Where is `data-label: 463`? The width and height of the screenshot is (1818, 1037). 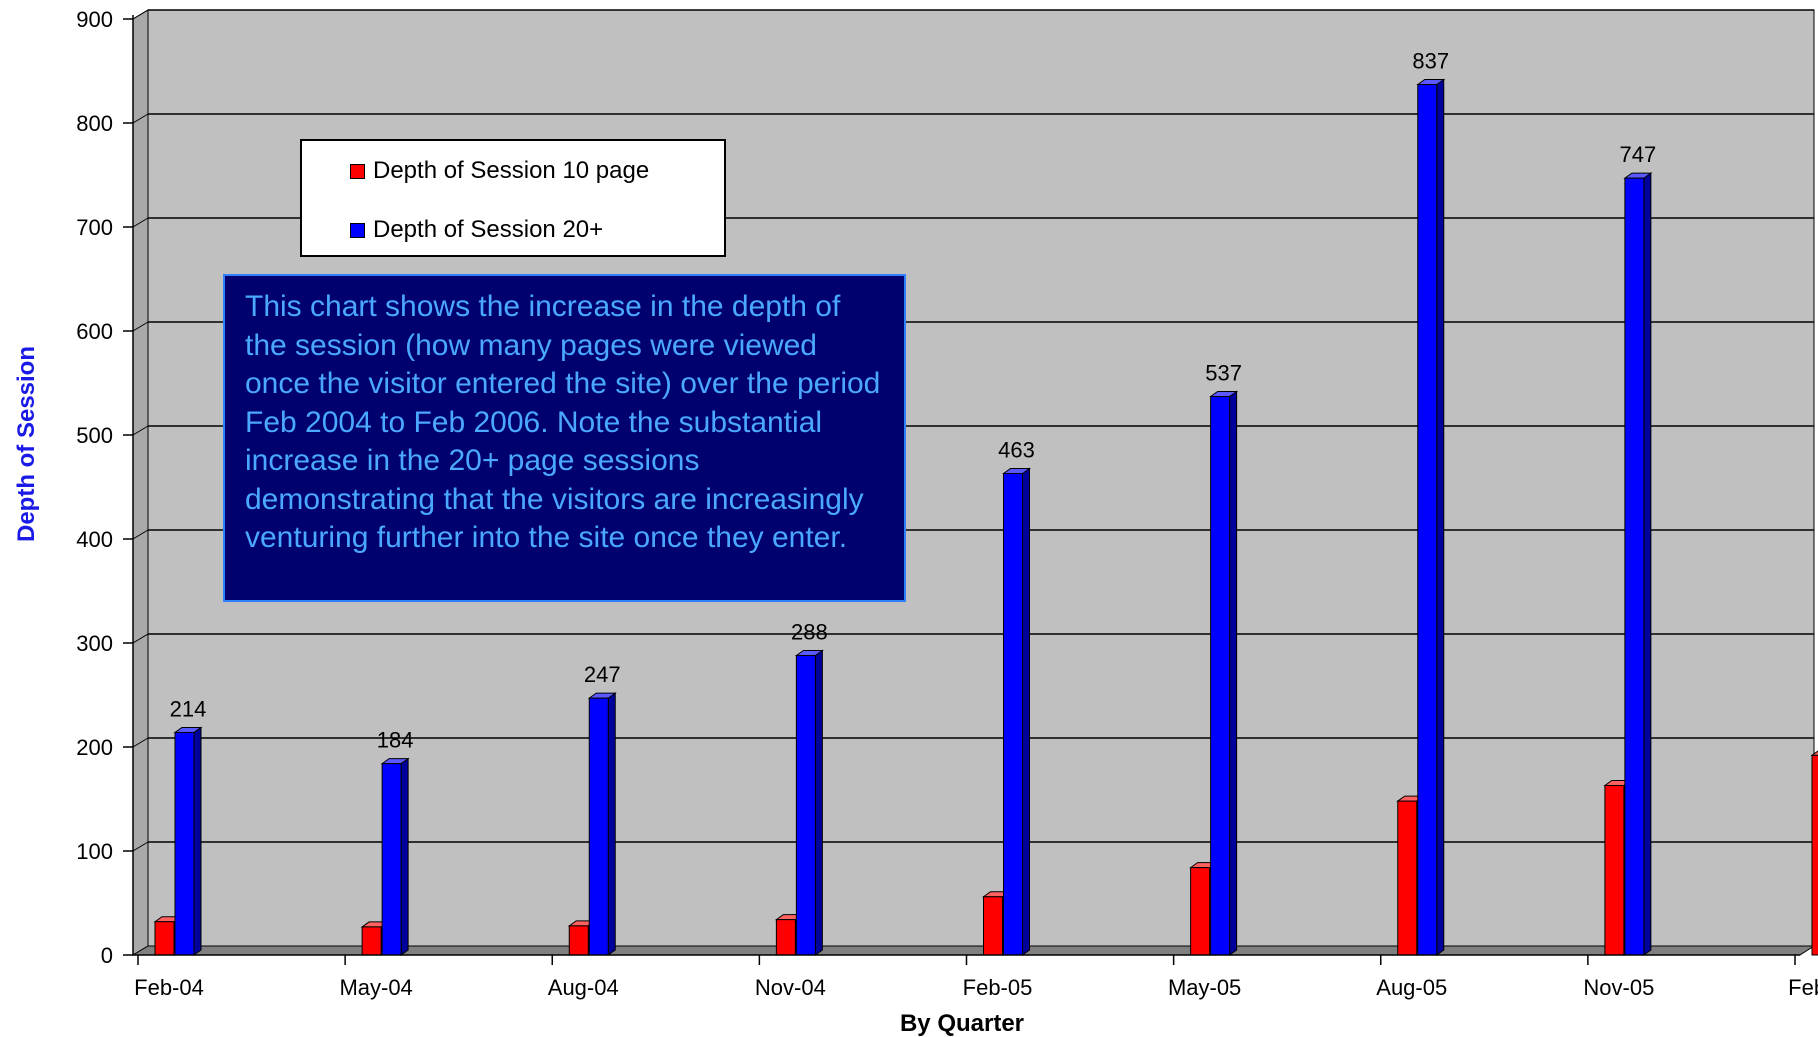 data-label: 463 is located at coordinates (1016, 449).